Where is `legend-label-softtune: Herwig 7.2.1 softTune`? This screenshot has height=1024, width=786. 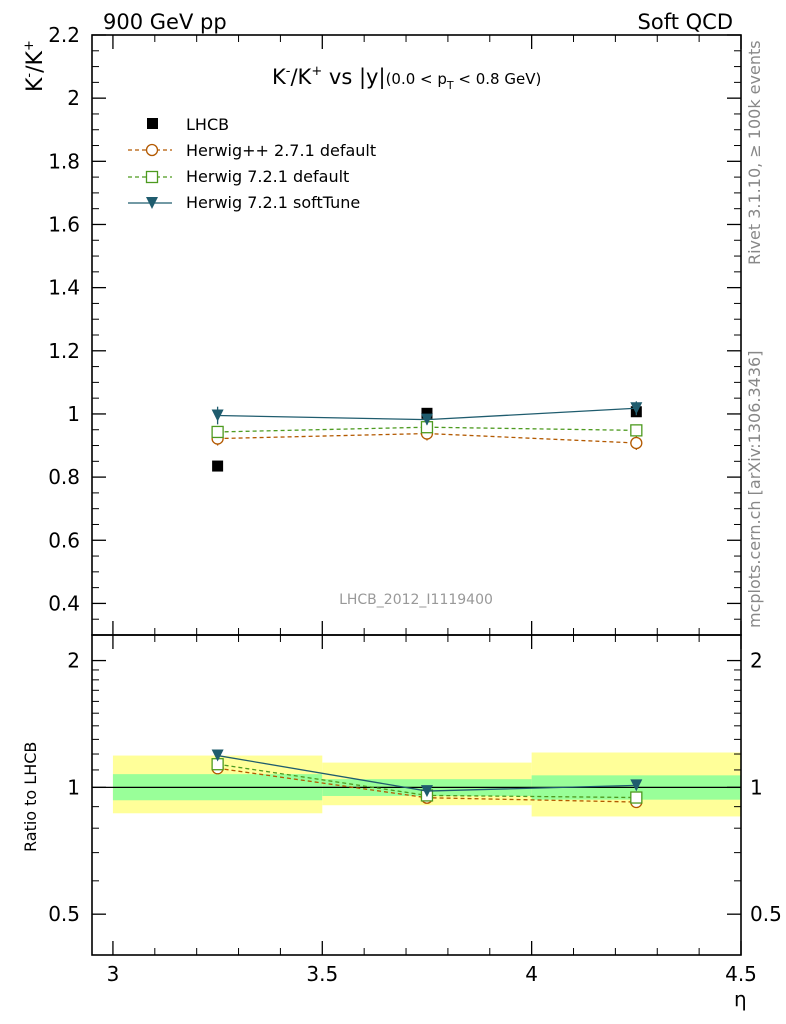
legend-label-softtune: Herwig 7.2.1 softTune is located at coordinates (273, 202).